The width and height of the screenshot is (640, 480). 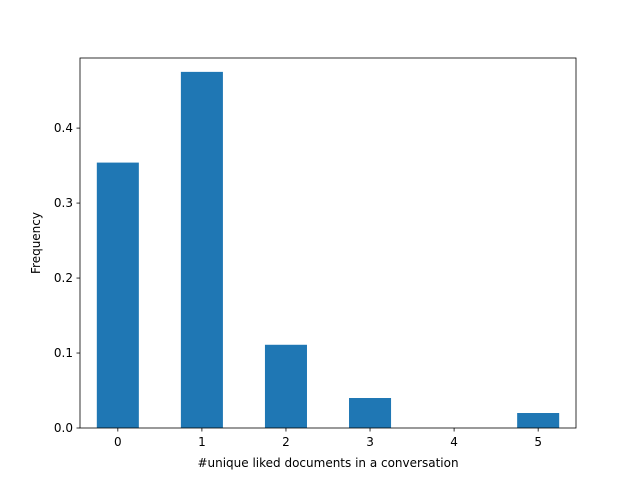 I want to click on x-tick-label: 5, so click(x=538, y=442).